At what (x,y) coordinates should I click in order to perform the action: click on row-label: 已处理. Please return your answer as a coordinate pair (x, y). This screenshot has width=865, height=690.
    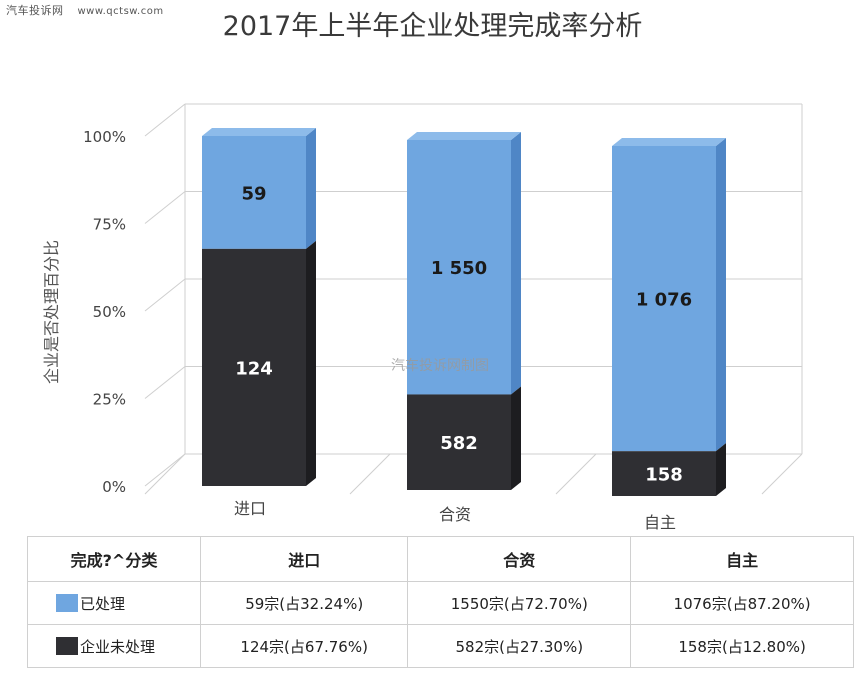
    Looking at the image, I should click on (103, 603).